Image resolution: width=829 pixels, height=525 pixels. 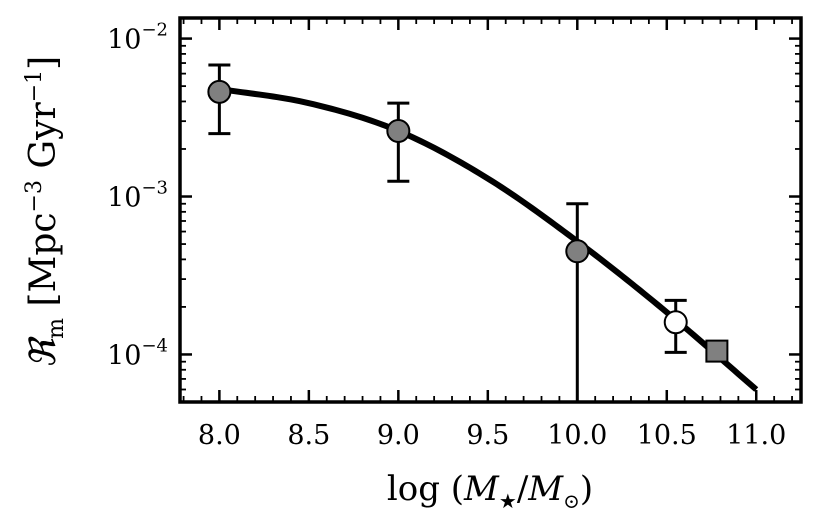 What do you see at coordinates (717, 351) in the screenshot?
I see `data-point-square` at bounding box center [717, 351].